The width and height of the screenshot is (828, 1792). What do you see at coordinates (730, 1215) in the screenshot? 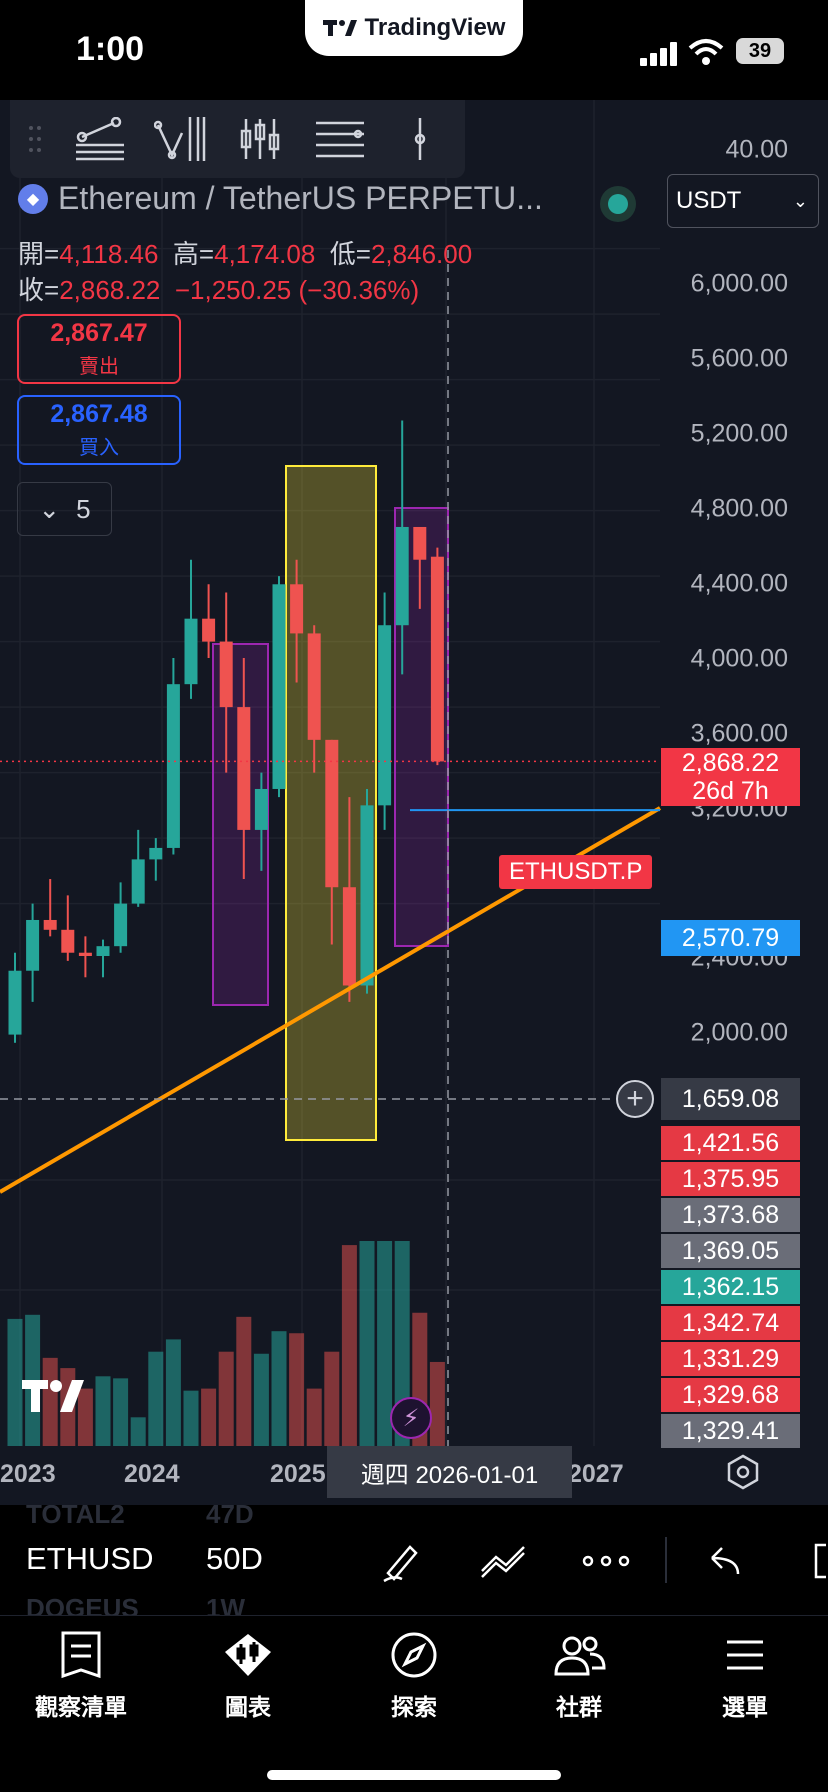
I see `alert-price-tag: 1,373.68` at bounding box center [730, 1215].